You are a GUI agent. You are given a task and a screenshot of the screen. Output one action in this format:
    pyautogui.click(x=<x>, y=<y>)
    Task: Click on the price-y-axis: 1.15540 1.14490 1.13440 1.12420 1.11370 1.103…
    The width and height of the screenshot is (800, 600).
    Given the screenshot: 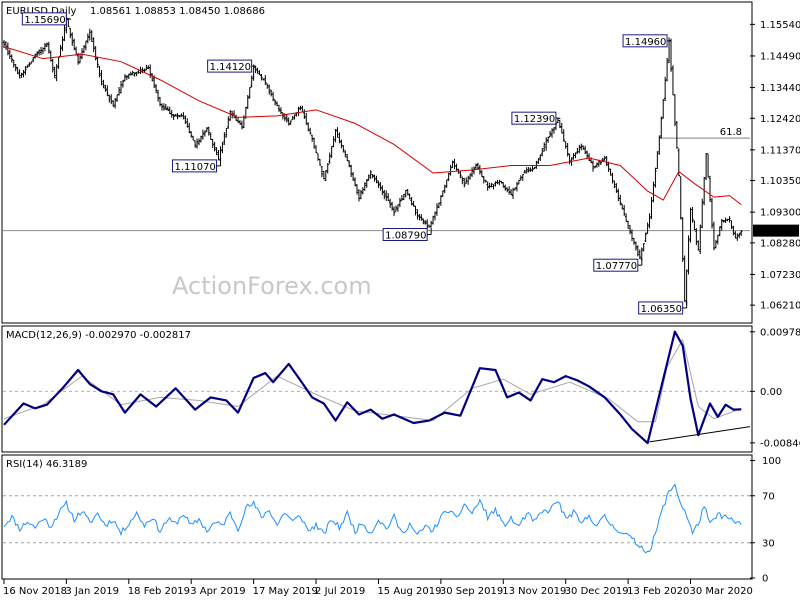 What is the action you would take?
    pyautogui.click(x=775, y=166)
    